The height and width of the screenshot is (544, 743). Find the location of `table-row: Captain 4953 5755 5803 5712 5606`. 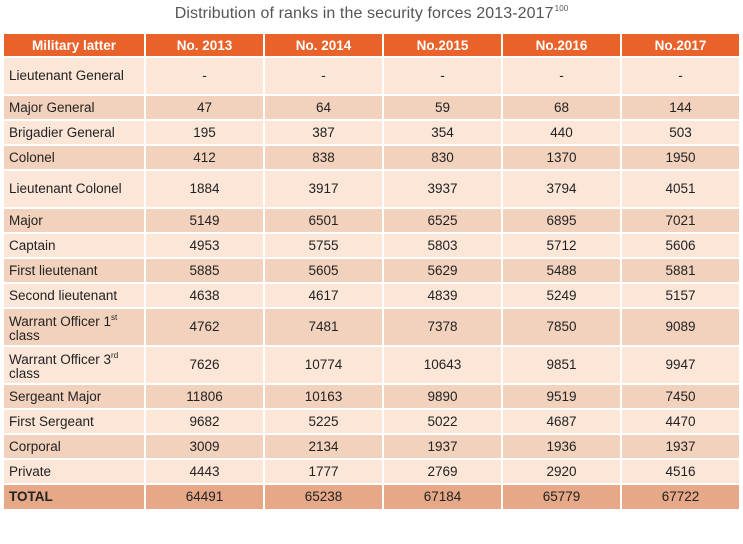

table-row: Captain 4953 5755 5803 5712 5606 is located at coordinates (371, 245).